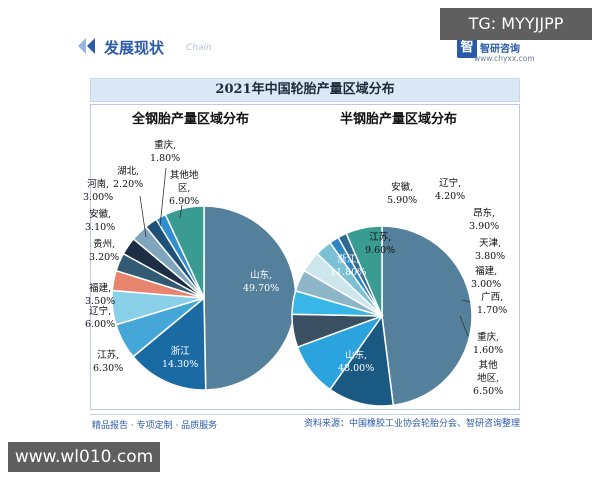  What do you see at coordinates (412, 424) in the screenshot?
I see `footer-source: 资料来源：中国橡胶工业协会轮胎分会、智研咨询整理` at bounding box center [412, 424].